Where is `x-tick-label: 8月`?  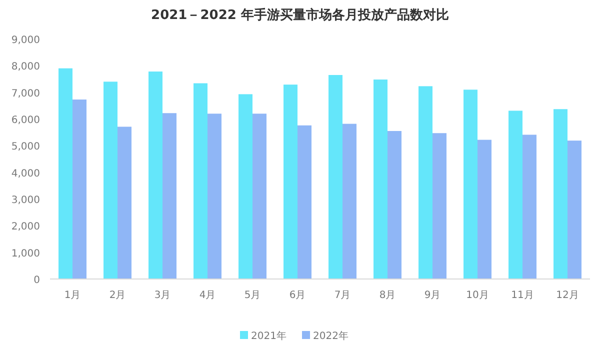 x-tick-label: 8月 is located at coordinates (387, 295).